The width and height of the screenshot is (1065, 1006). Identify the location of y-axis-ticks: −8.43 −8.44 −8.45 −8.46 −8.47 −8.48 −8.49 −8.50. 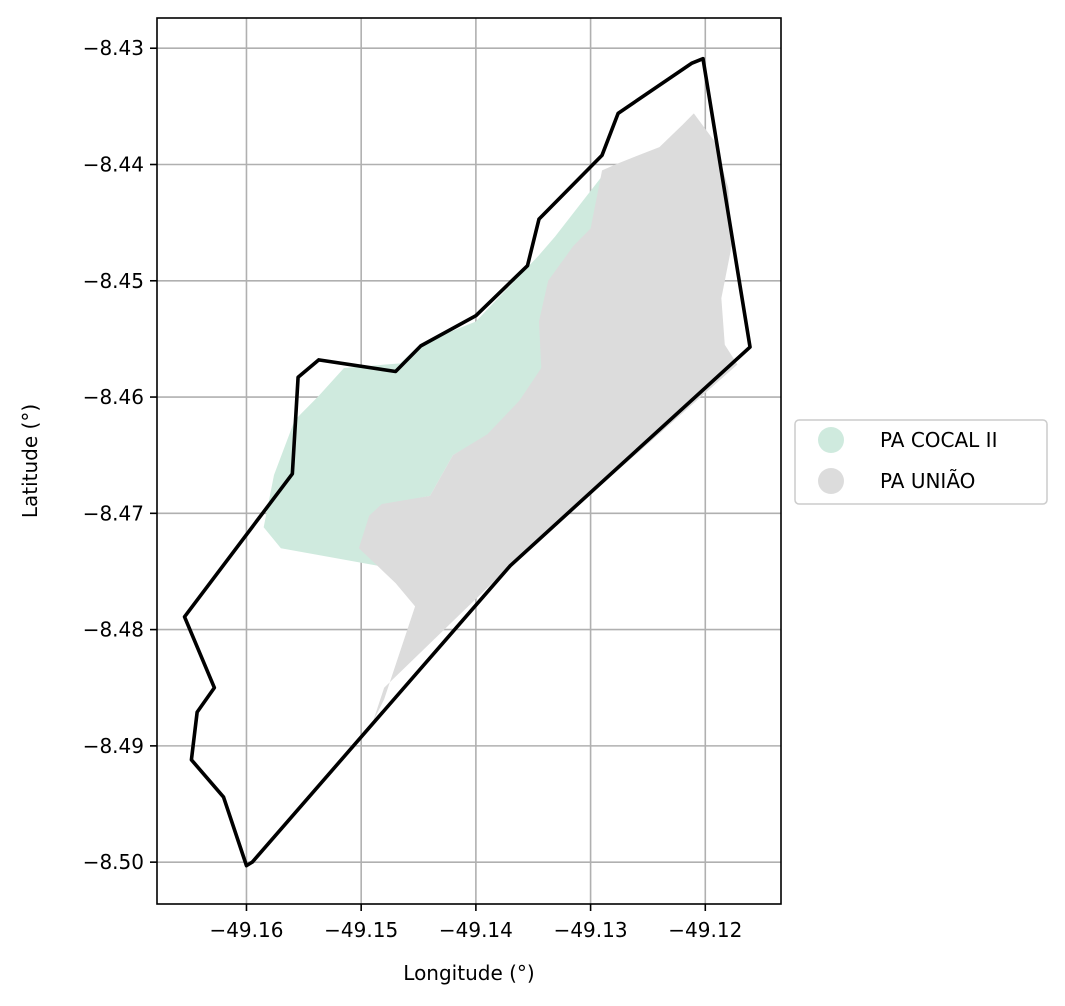
(120, 455).